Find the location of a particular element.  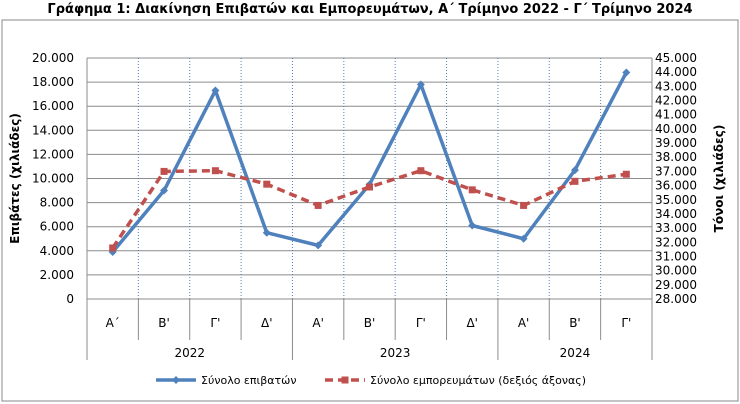

y2-tick-label: 28.000 is located at coordinates (676, 299).